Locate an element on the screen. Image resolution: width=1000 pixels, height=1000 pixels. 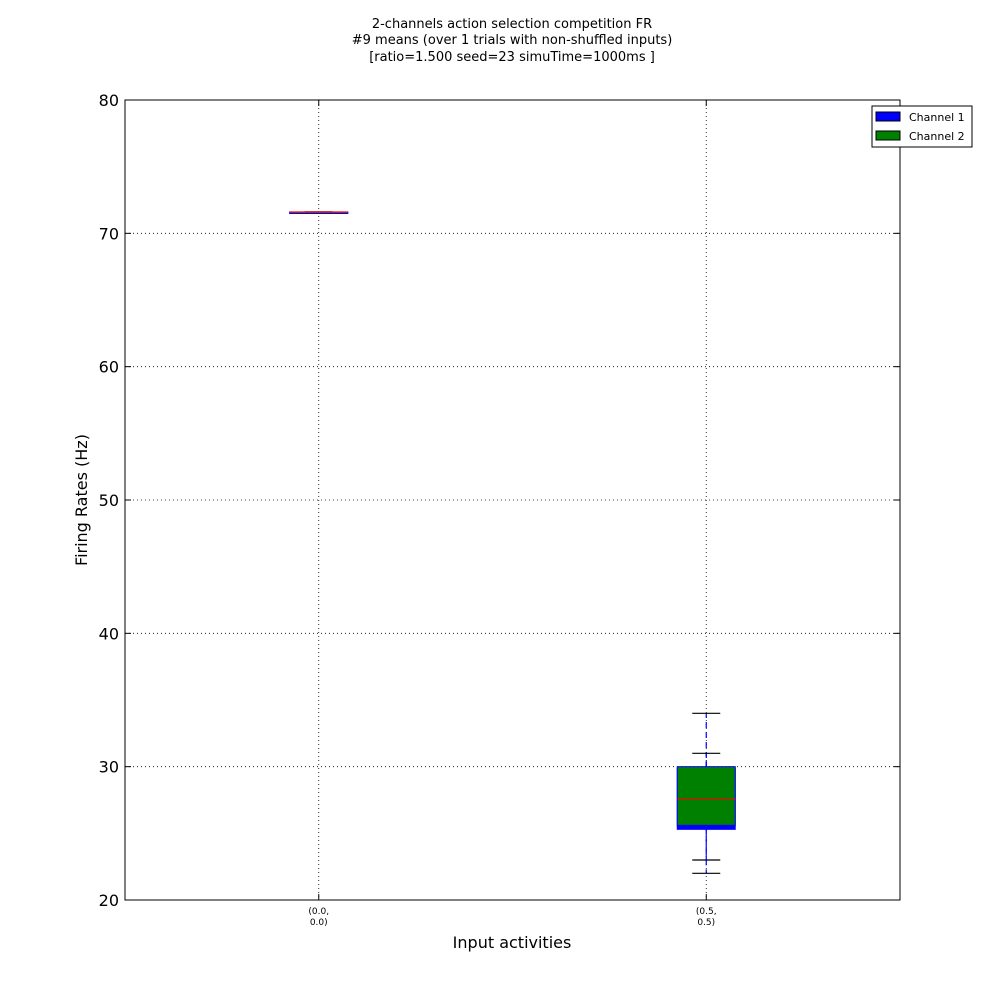
y-axis-label: Firing Rates (Hz) is located at coordinates (81, 500).